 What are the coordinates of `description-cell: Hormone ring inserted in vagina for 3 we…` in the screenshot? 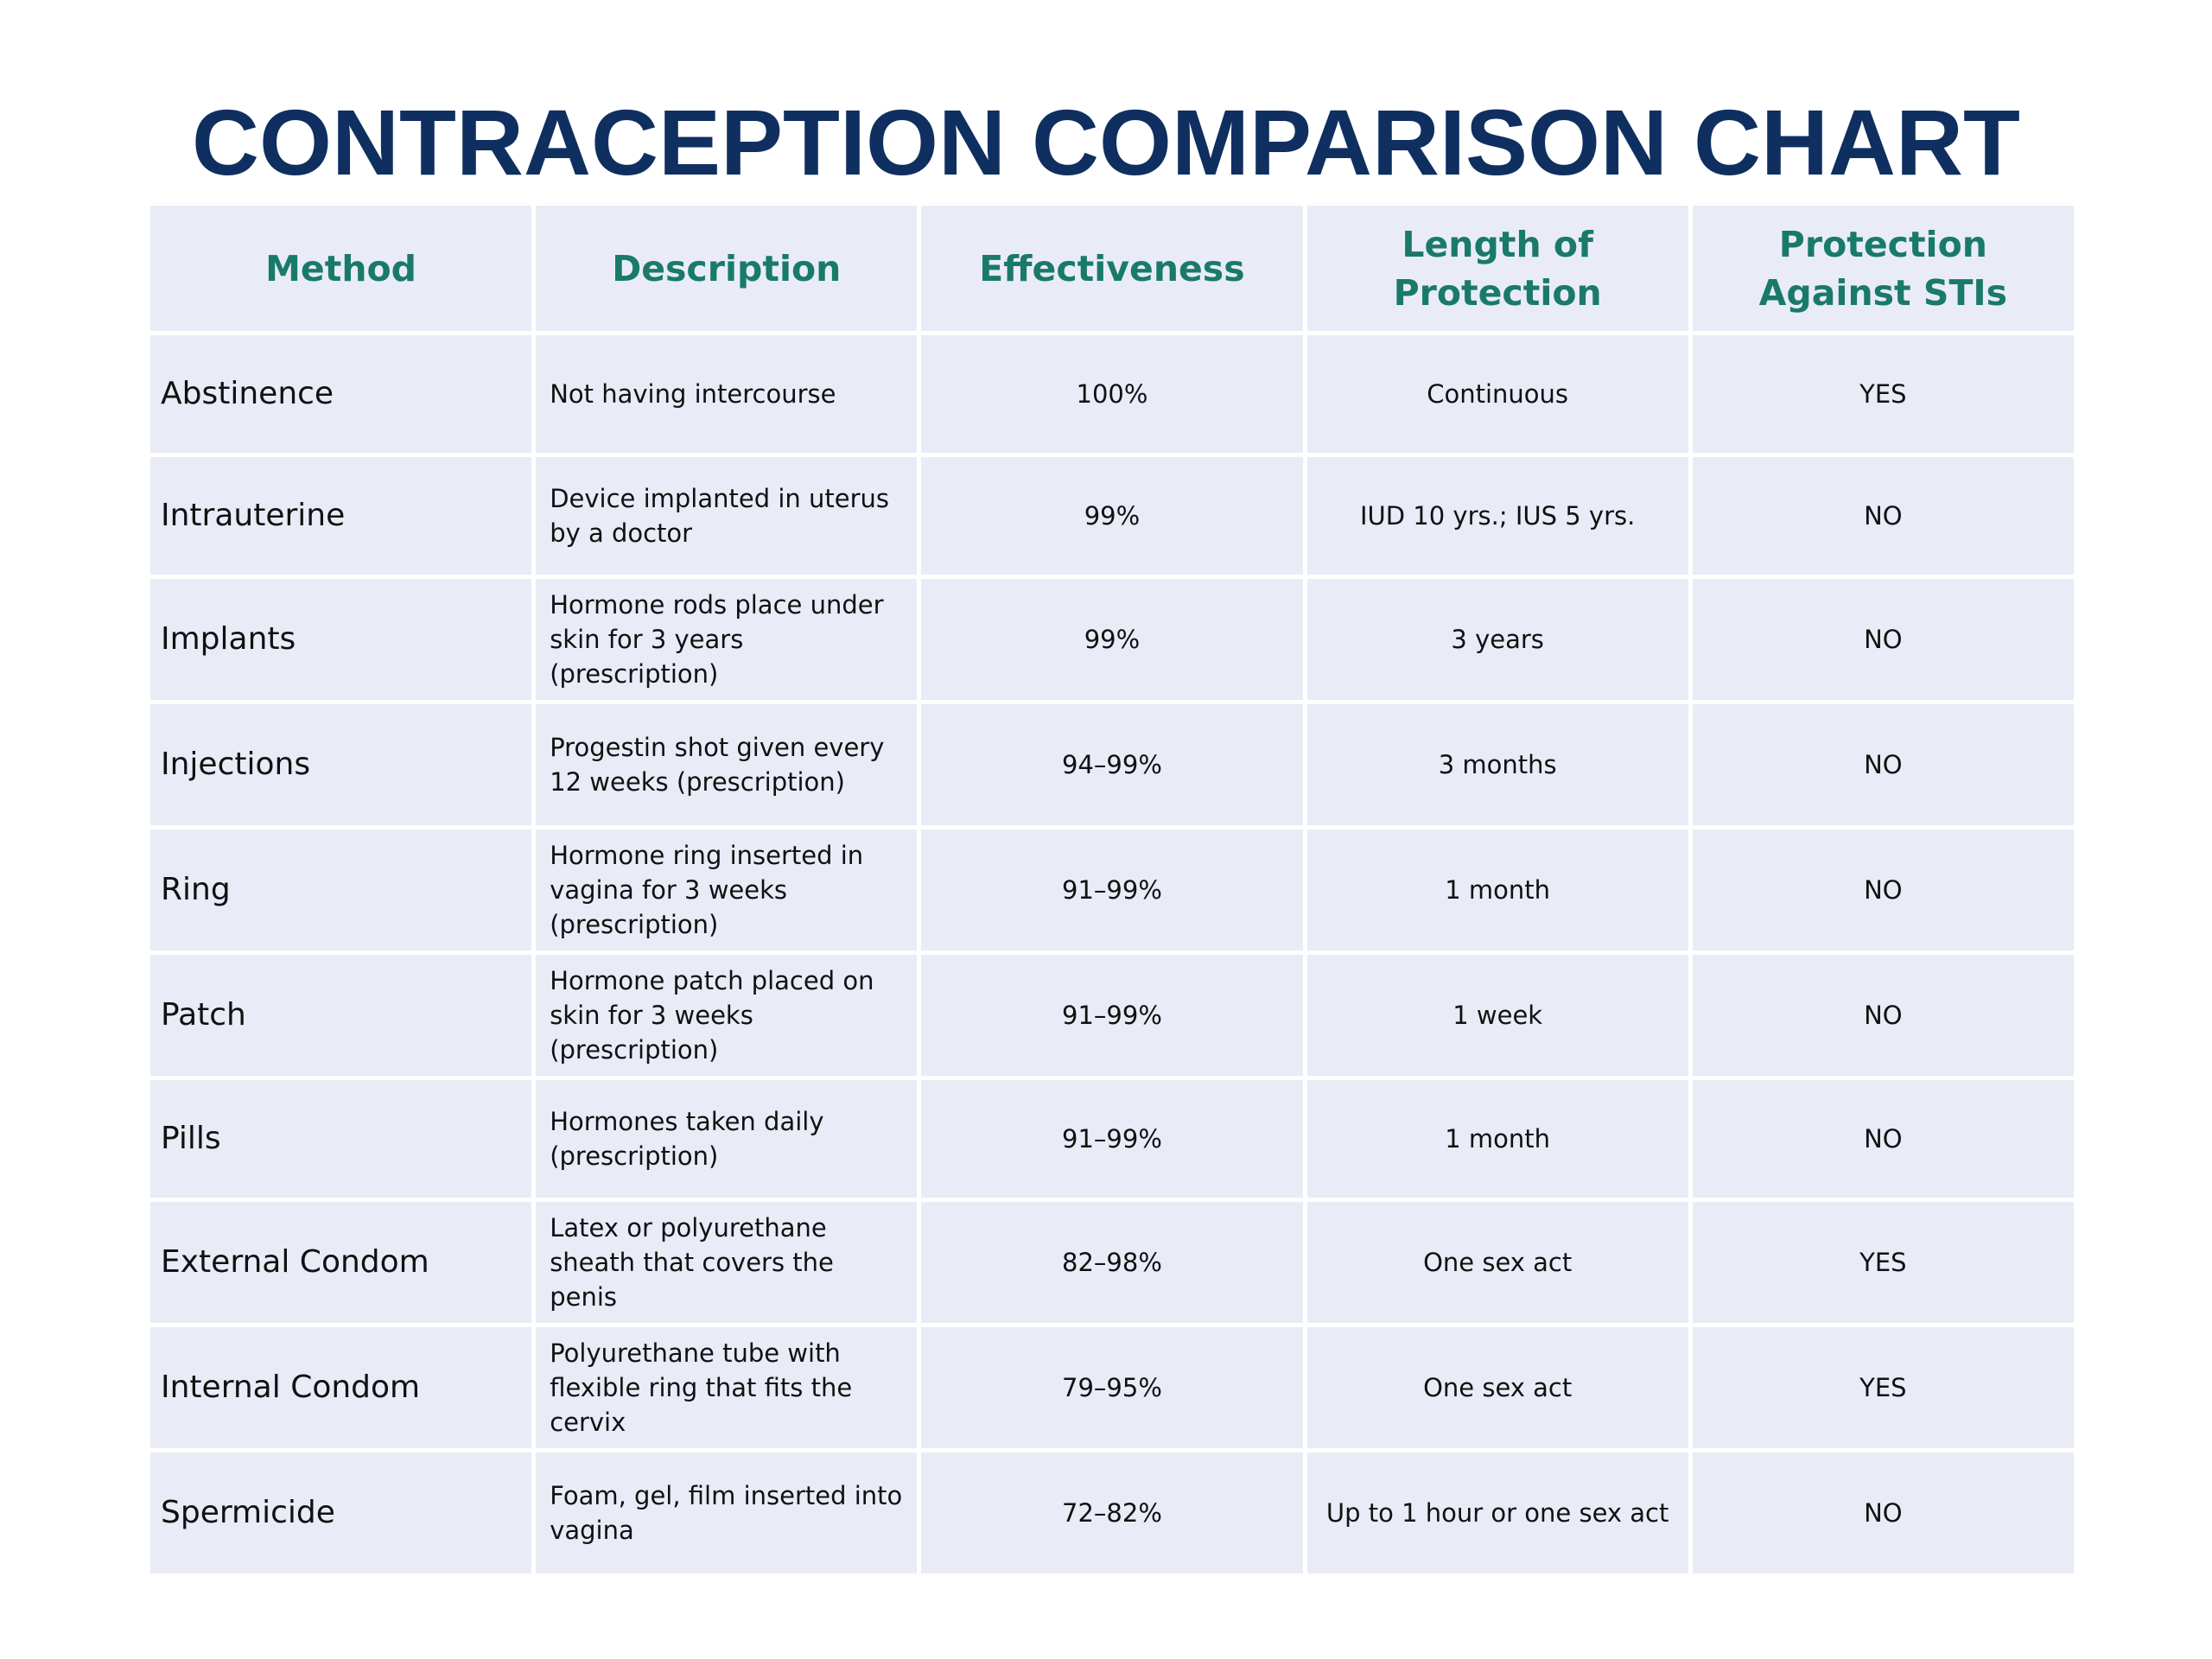 It's located at (727, 890).